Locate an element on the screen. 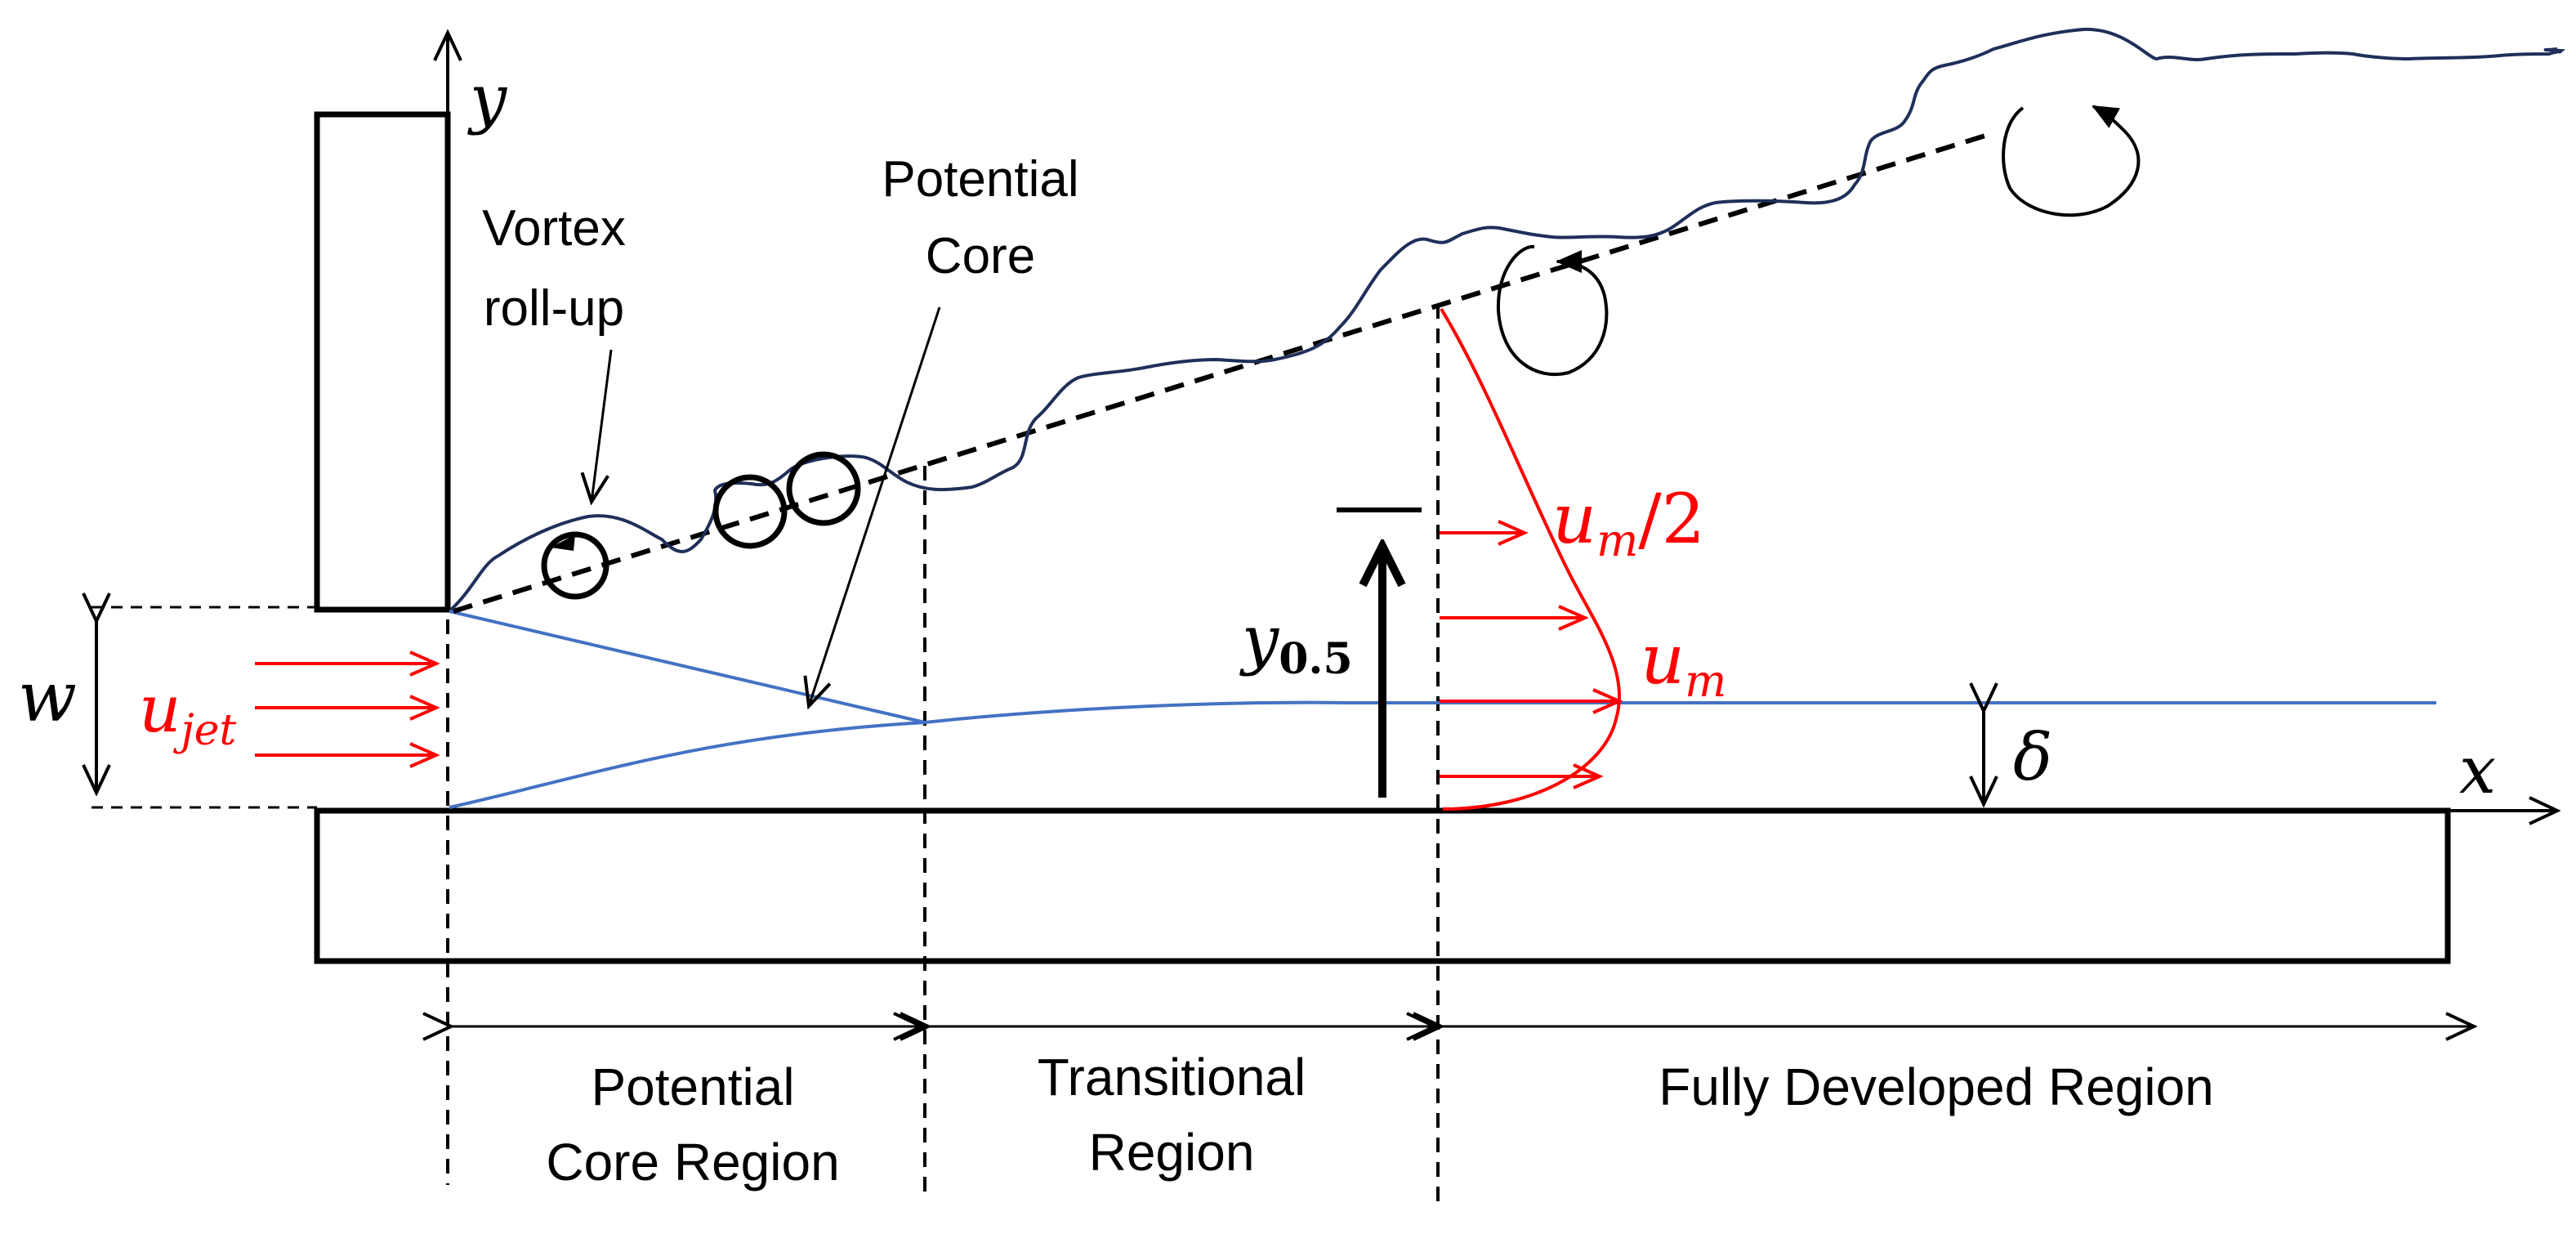  um-half-base: u is located at coordinates (1574, 519).